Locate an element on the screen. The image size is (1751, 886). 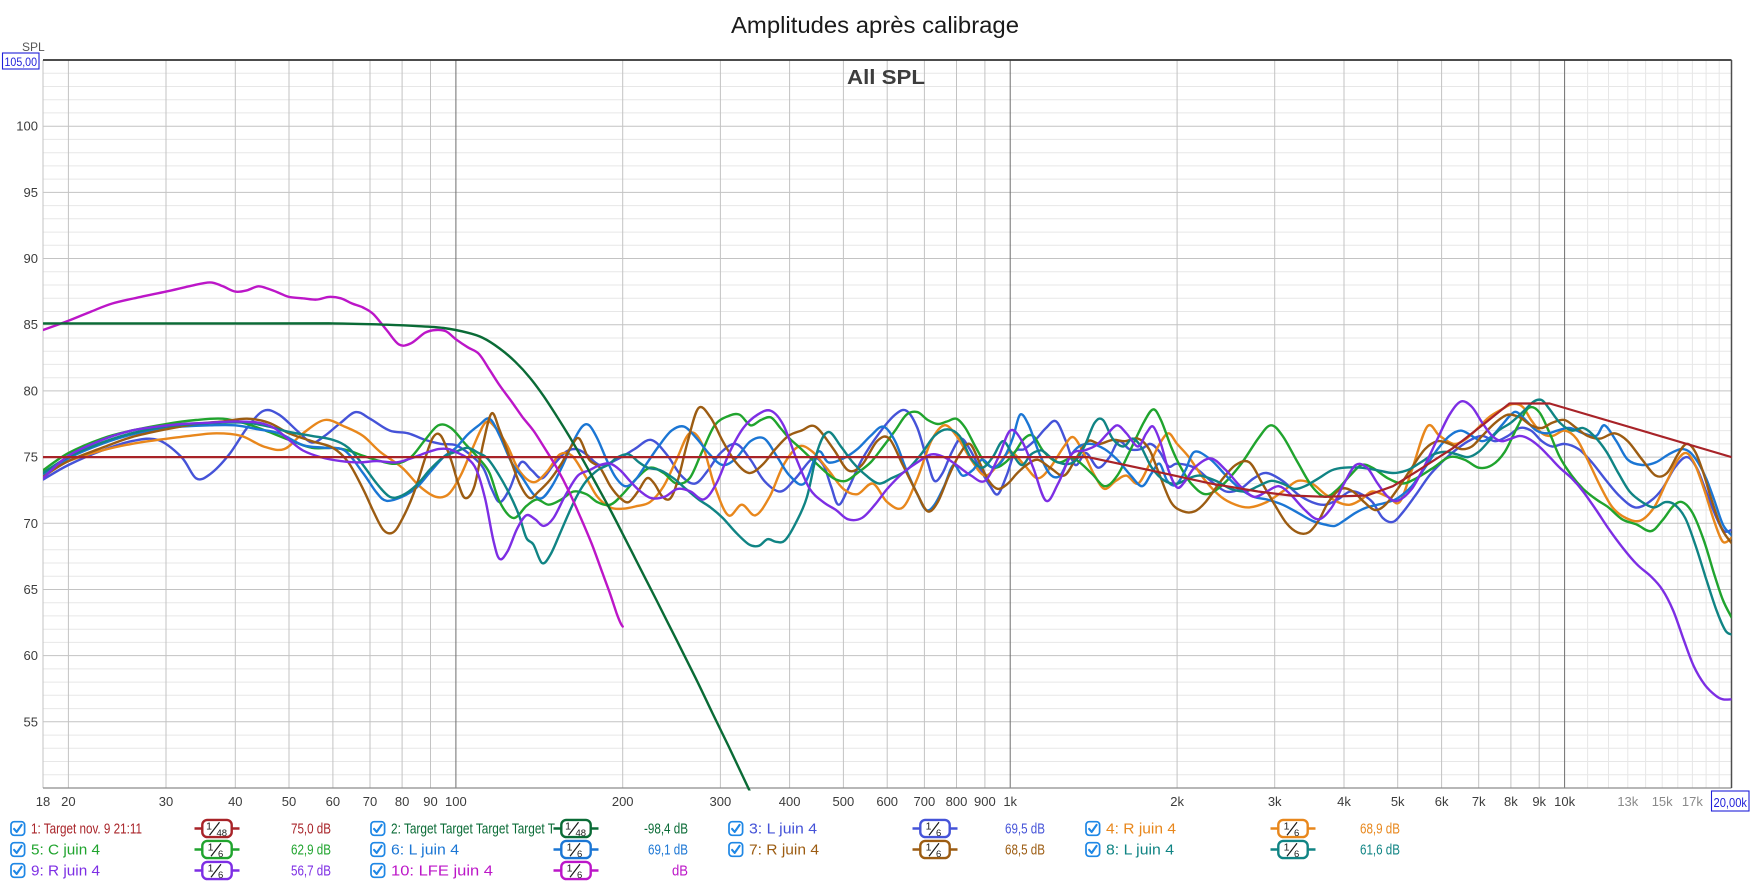
svg-text: 8: L juin 4 is located at coordinates (1140, 851).